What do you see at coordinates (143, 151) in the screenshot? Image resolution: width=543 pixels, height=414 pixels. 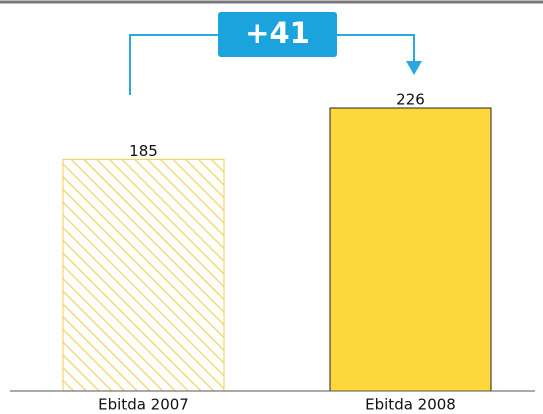 I see `value-label: 185` at bounding box center [143, 151].